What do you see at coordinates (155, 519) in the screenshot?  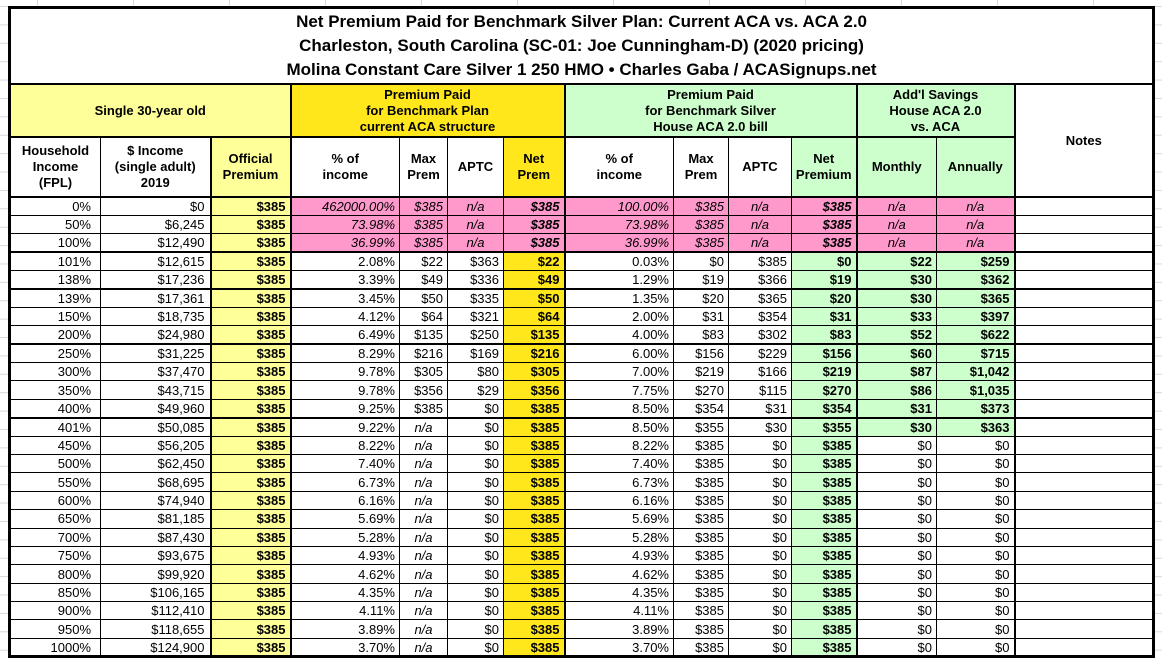 I see `cell-income: $81,185` at bounding box center [155, 519].